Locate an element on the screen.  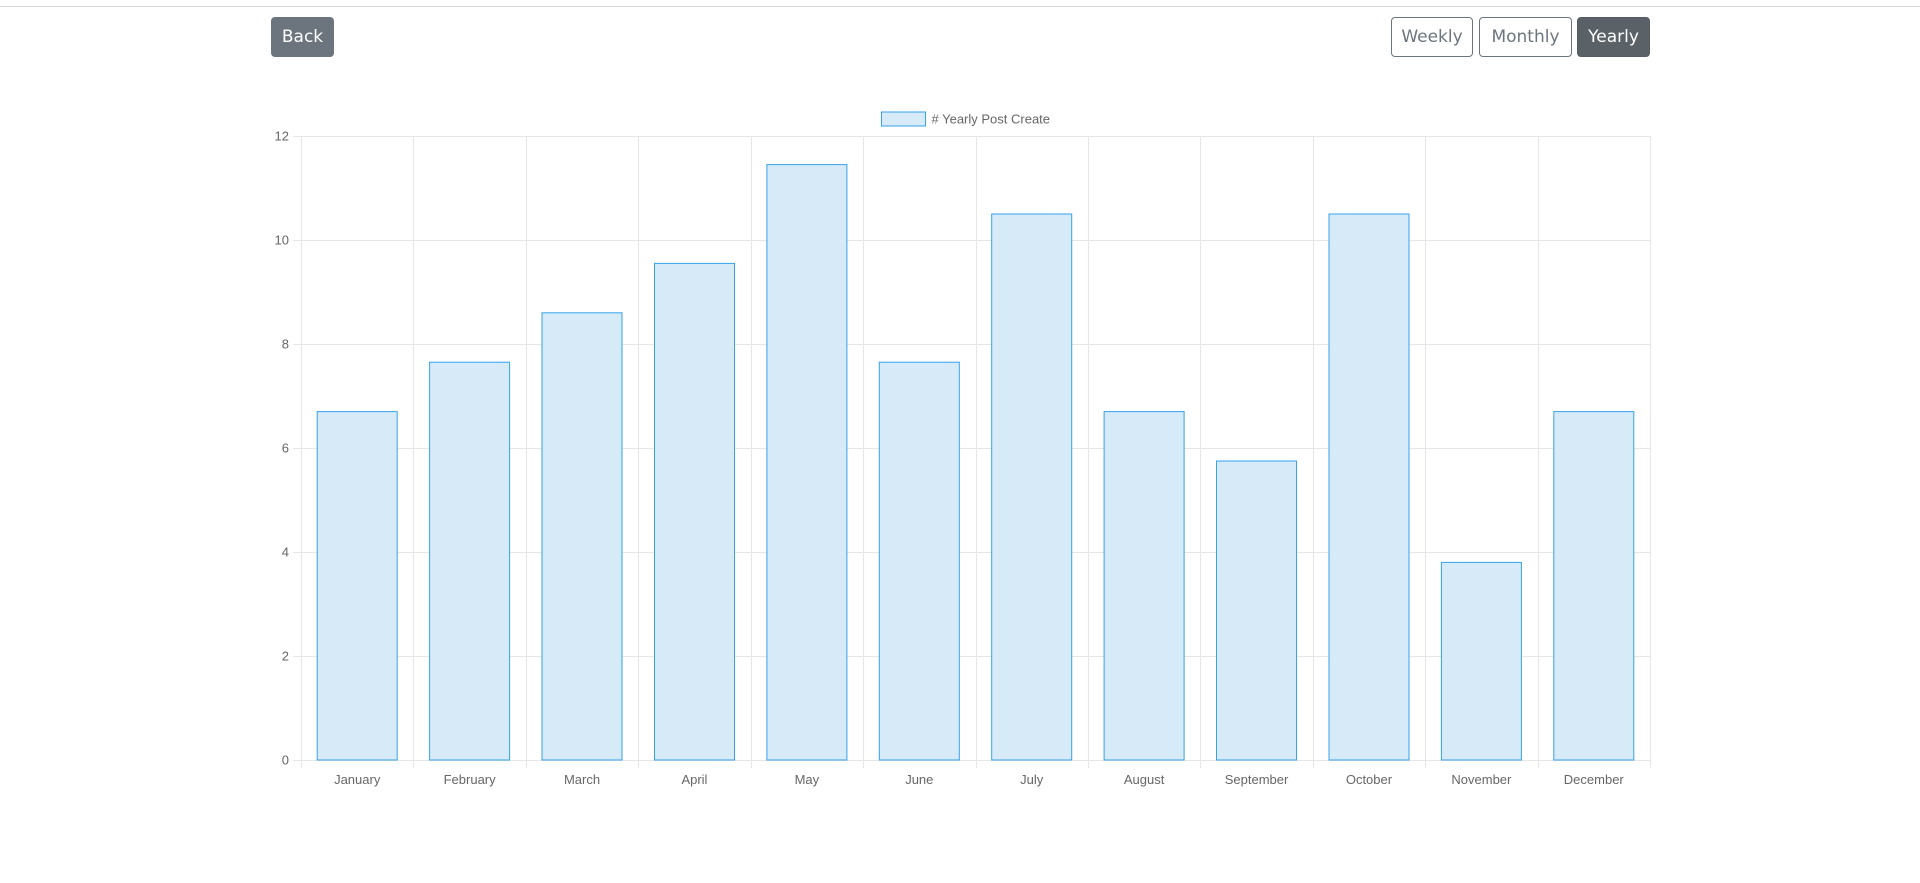
y-tick-label: 12 is located at coordinates (282, 136).